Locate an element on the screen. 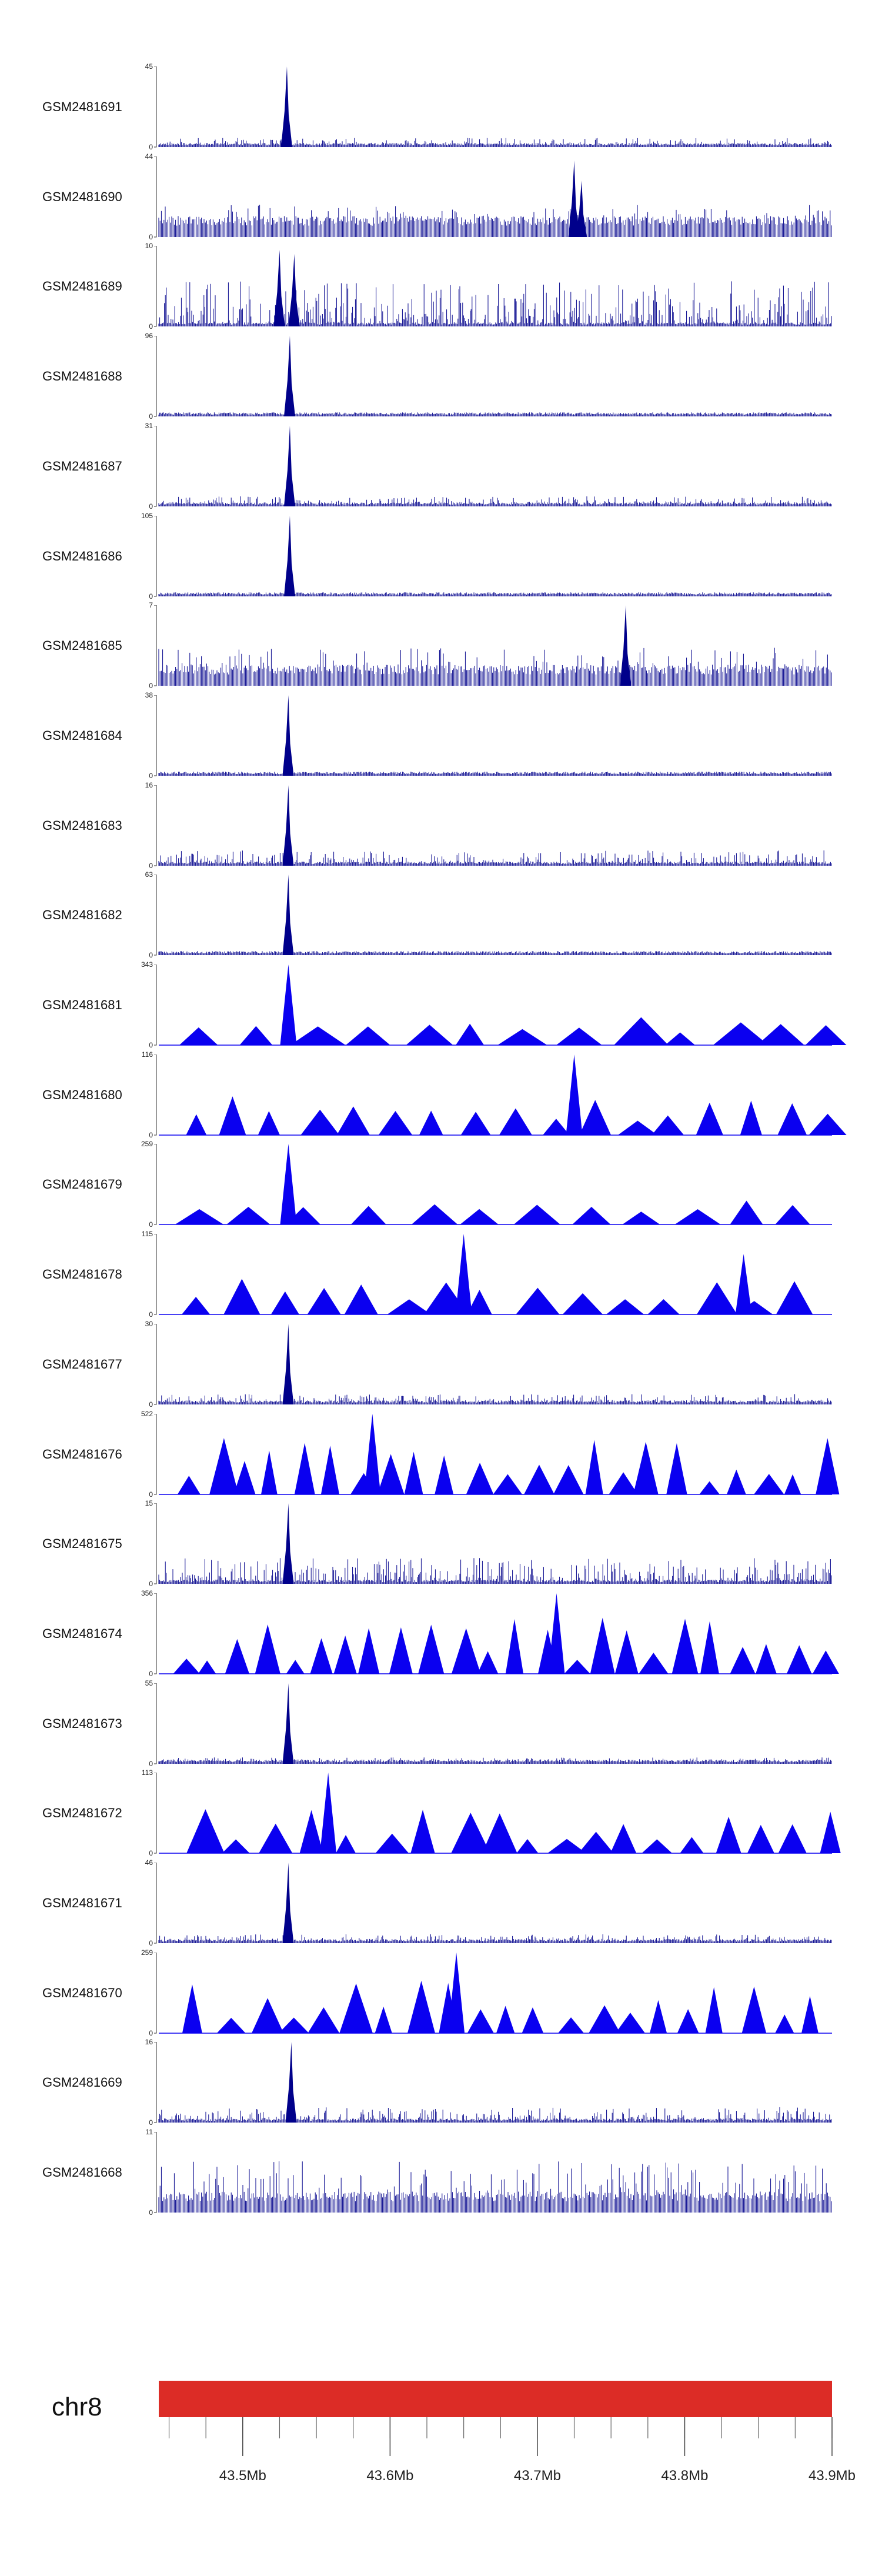 The width and height of the screenshot is (882, 2576). y-tick-max: 10 is located at coordinates (149, 246).